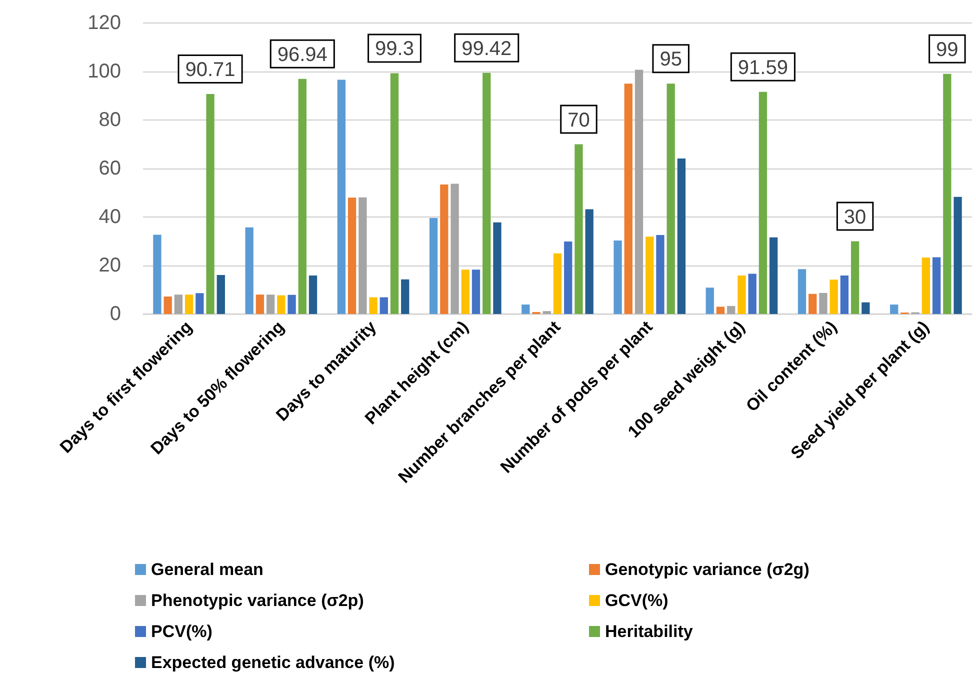 Image resolution: width=976 pixels, height=688 pixels. Describe the element at coordinates (207, 569) in the screenshot. I see `legend-label: General mean` at that location.